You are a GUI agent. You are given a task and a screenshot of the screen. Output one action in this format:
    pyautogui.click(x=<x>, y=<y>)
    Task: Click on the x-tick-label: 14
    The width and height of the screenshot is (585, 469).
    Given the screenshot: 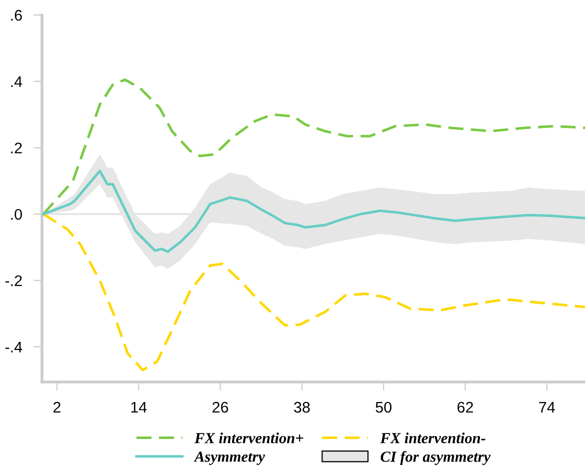 What is the action you would take?
    pyautogui.click(x=139, y=407)
    